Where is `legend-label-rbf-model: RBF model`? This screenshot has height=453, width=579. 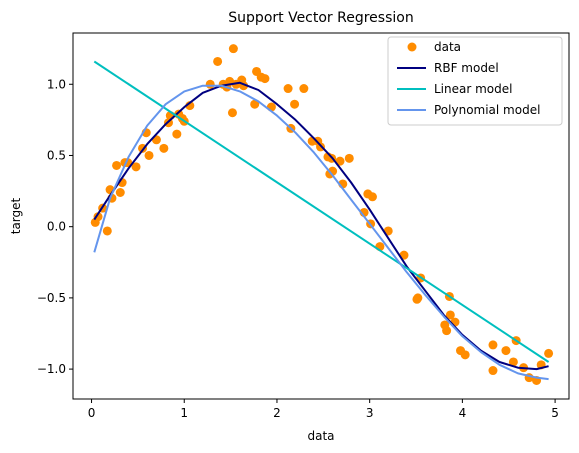
legend-label-rbf-model: RBF model is located at coordinates (466, 68).